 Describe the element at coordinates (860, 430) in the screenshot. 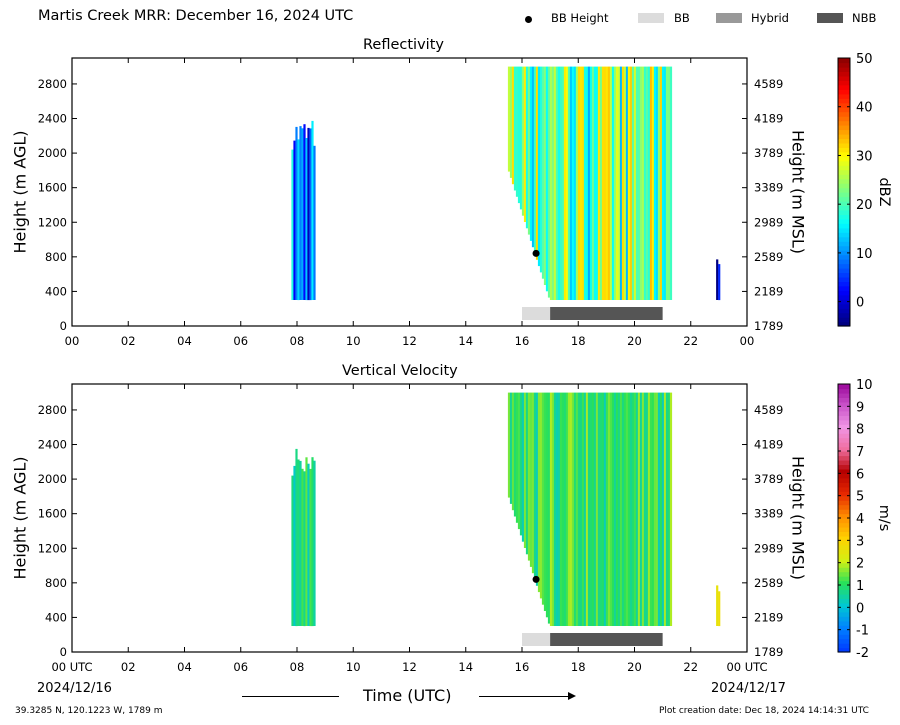

I see `colorbar-tick-label: 8` at that location.